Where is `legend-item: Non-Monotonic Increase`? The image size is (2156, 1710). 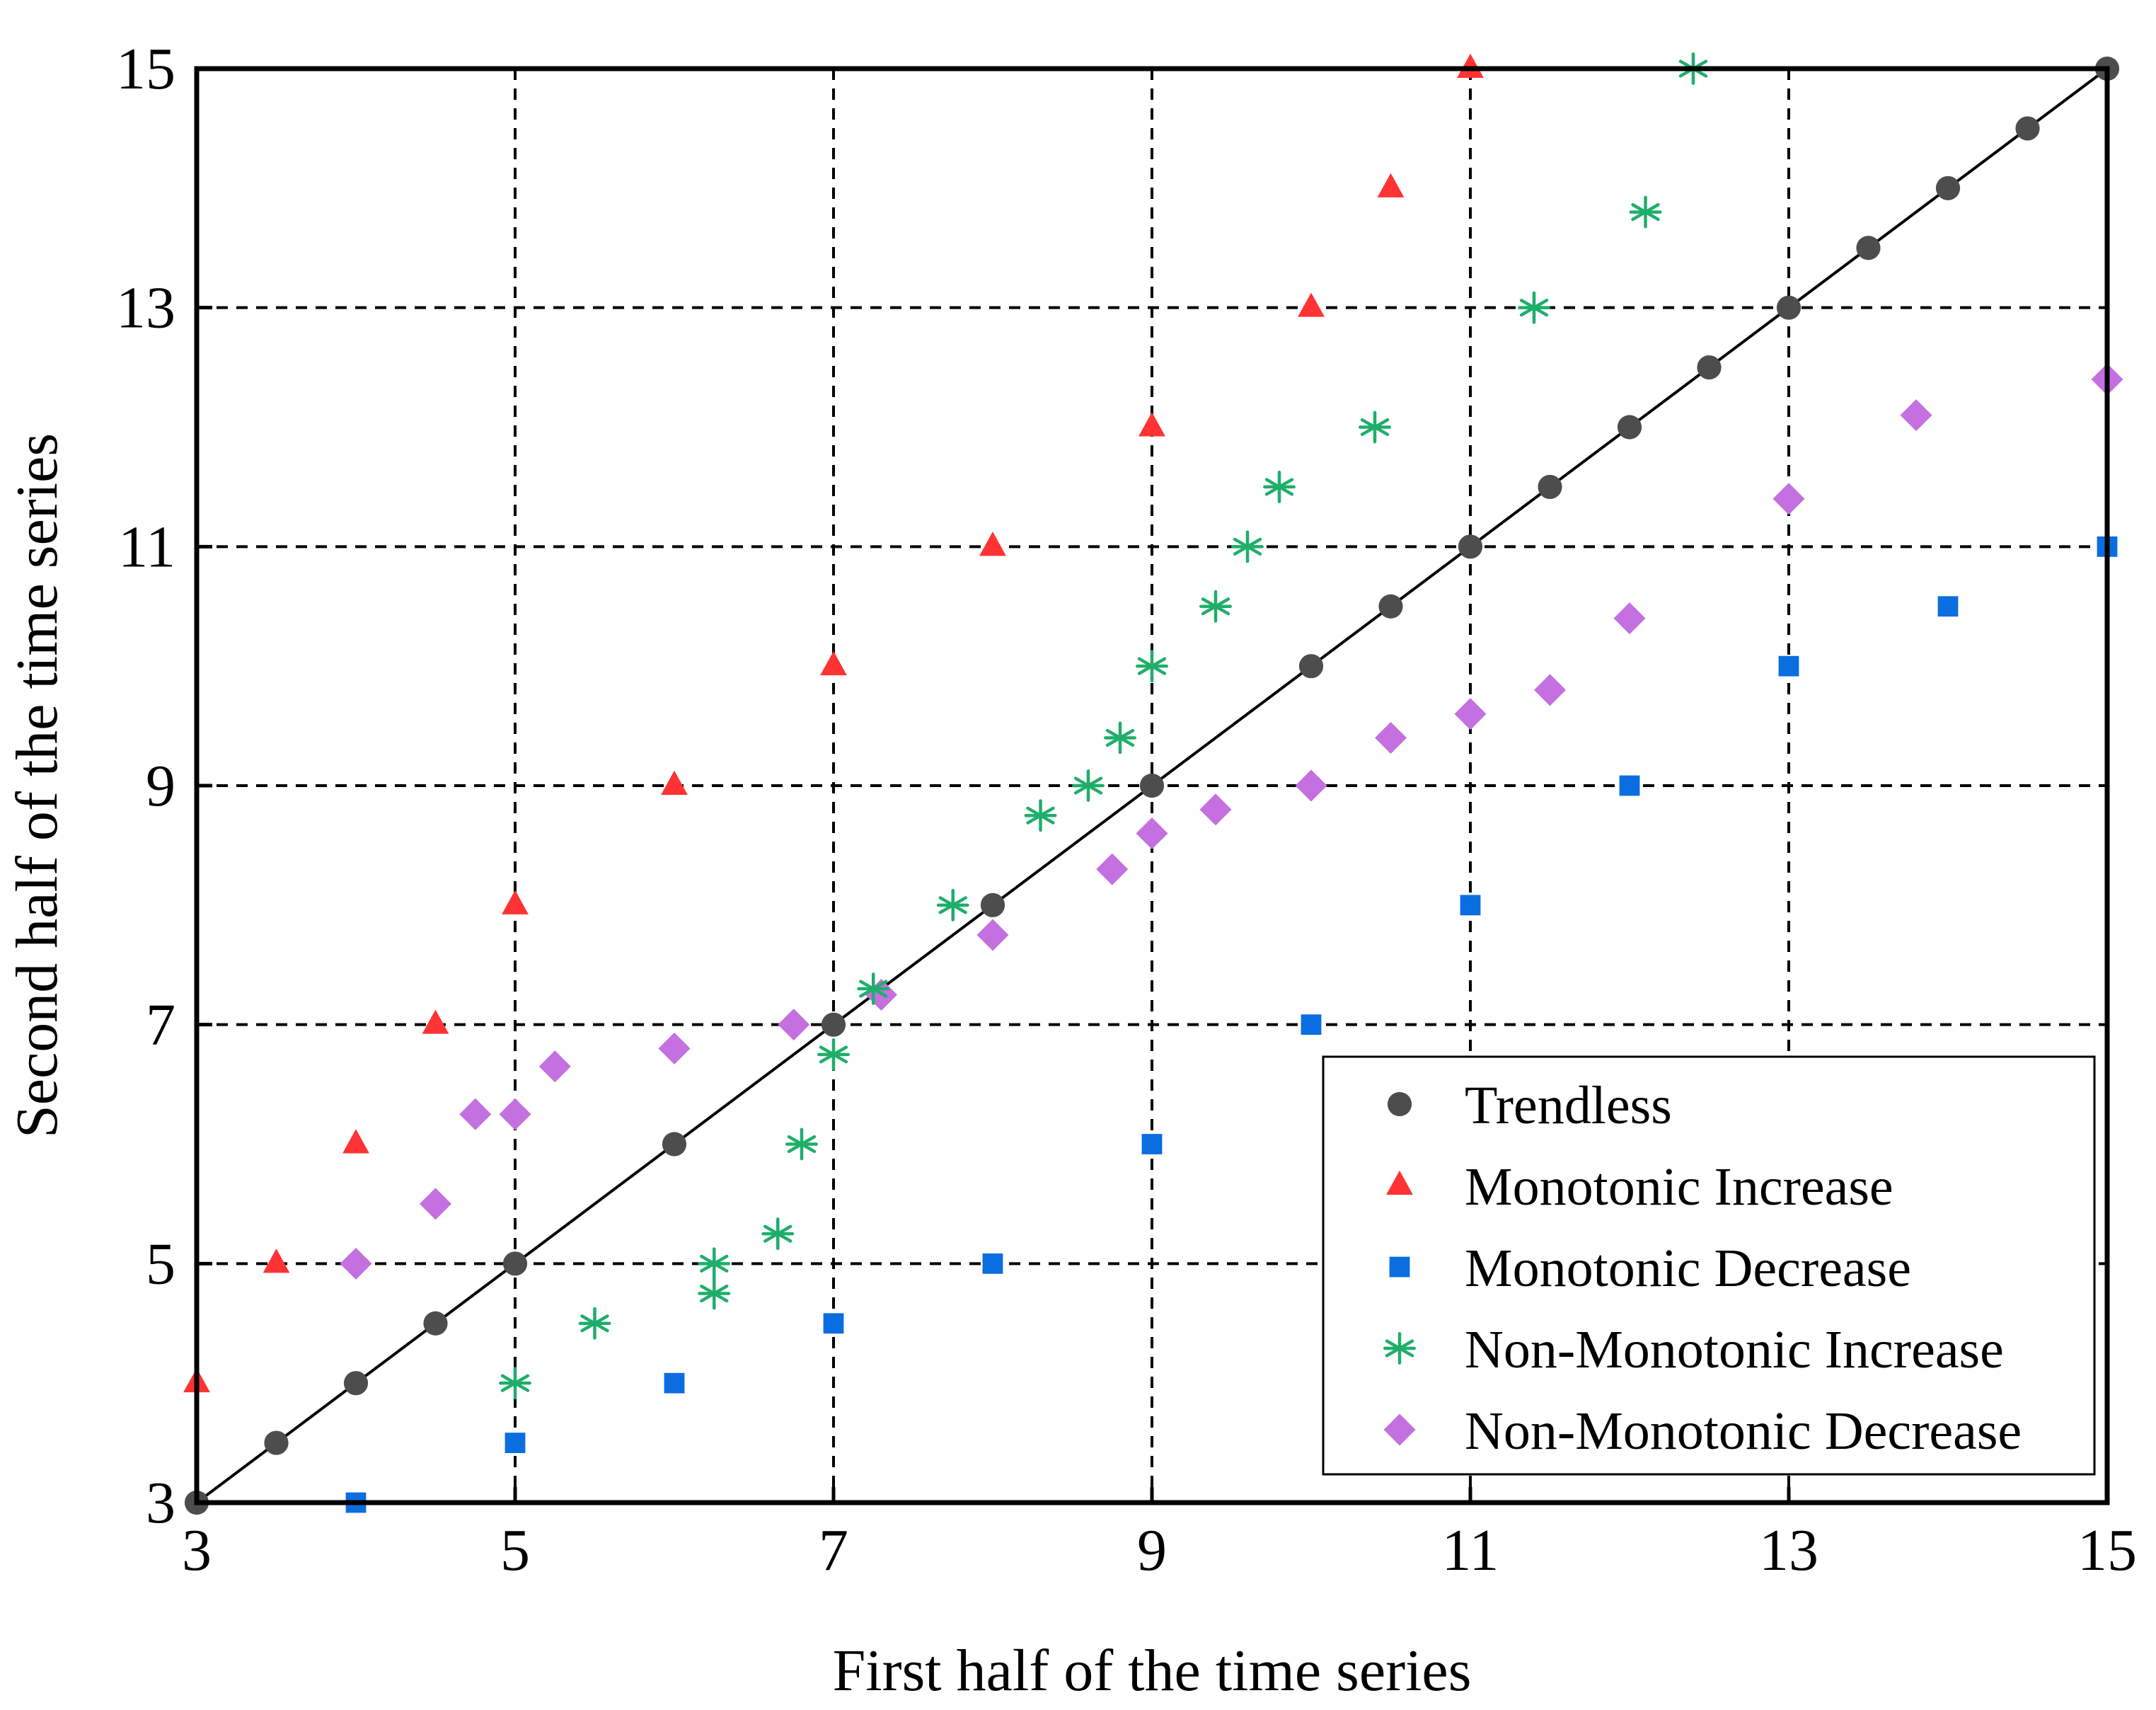
legend-item: Non-Monotonic Increase is located at coordinates (1693, 1349).